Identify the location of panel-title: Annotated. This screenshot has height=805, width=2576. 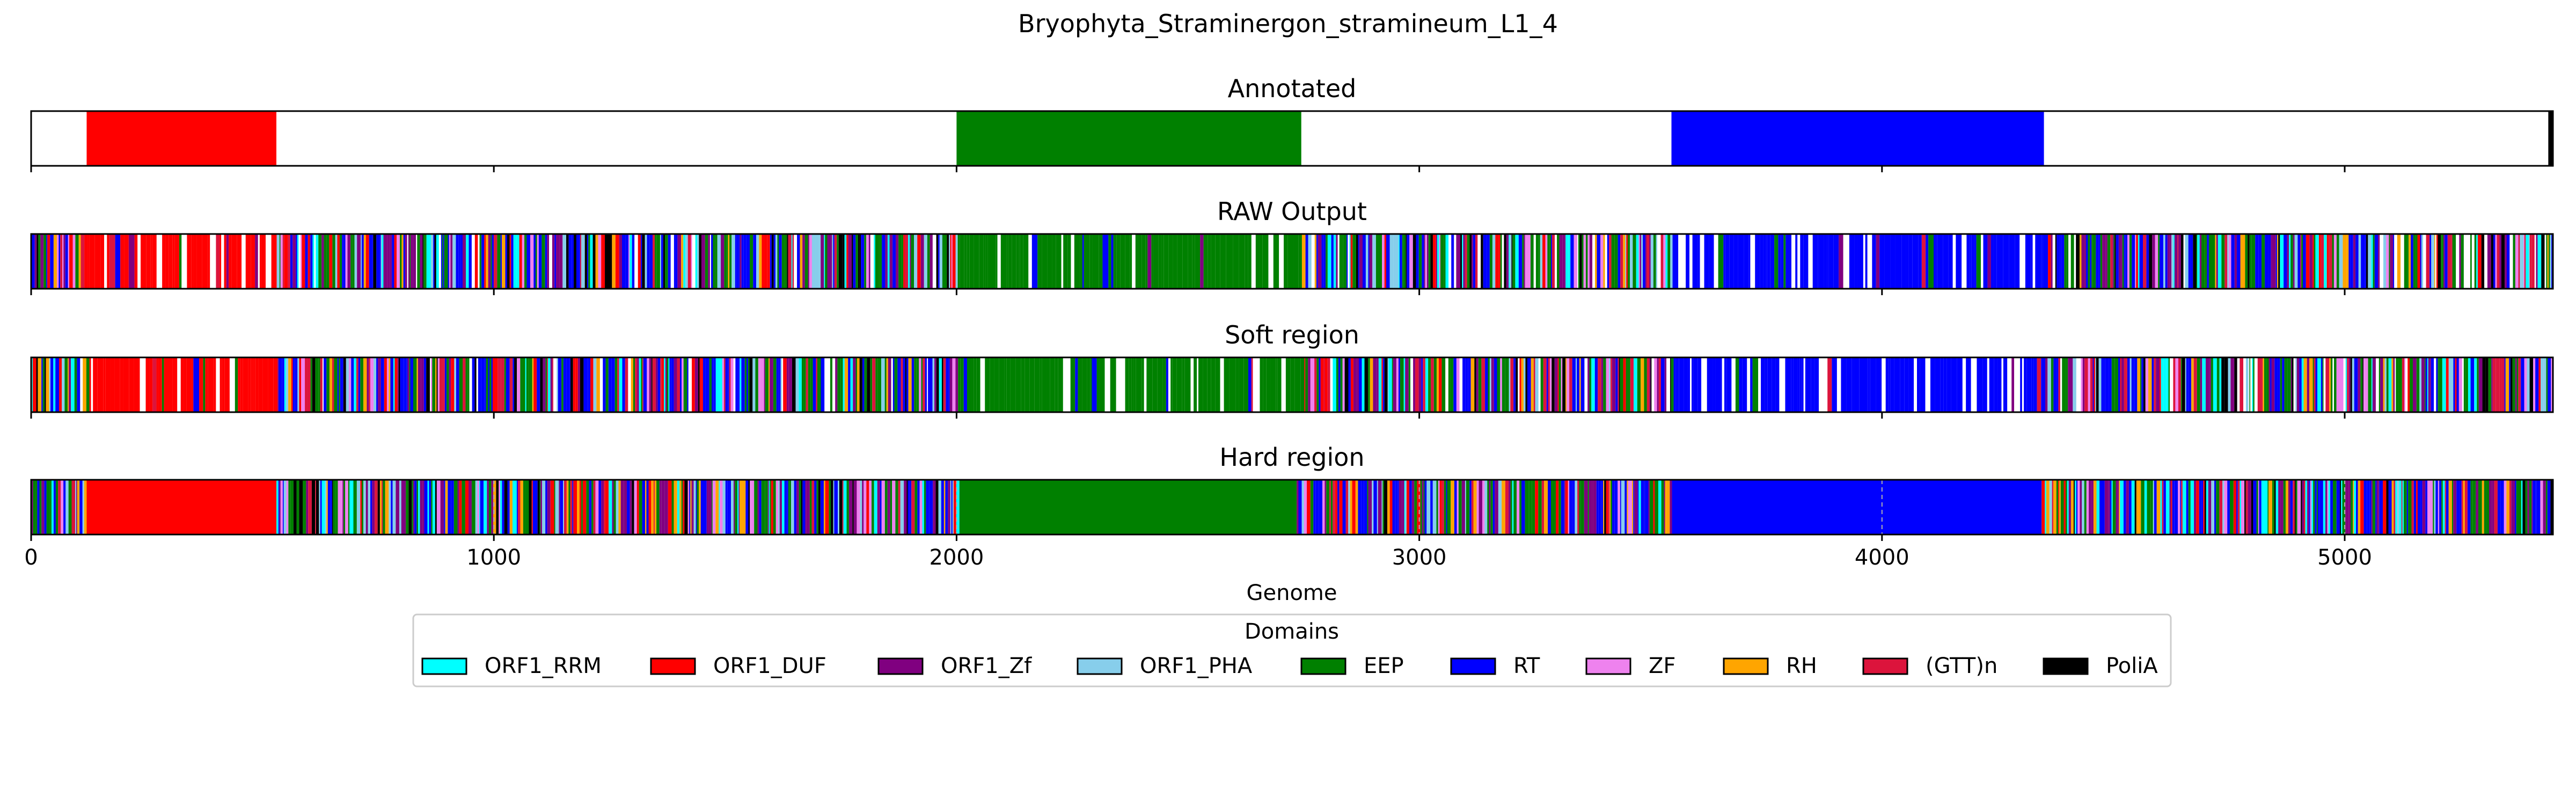
(1292, 88).